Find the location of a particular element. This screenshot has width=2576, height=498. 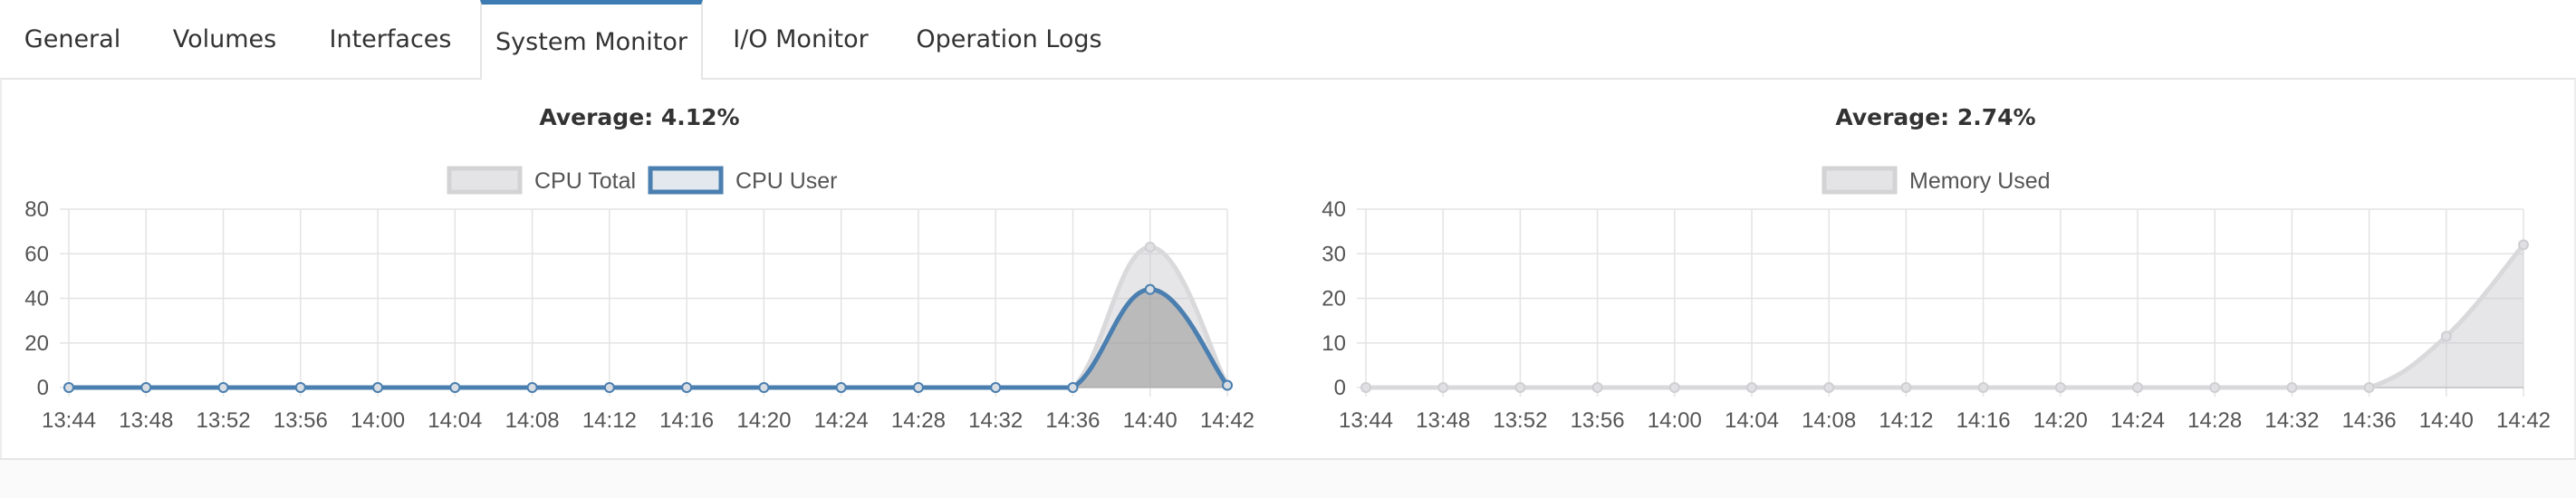

panel-border-right is located at coordinates (2575, 288).